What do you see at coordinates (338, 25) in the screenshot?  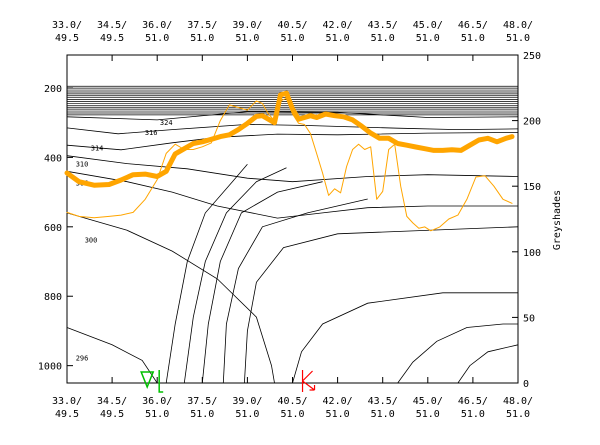 I see `x-tick-label-top-line1: 42.0/` at bounding box center [338, 25].